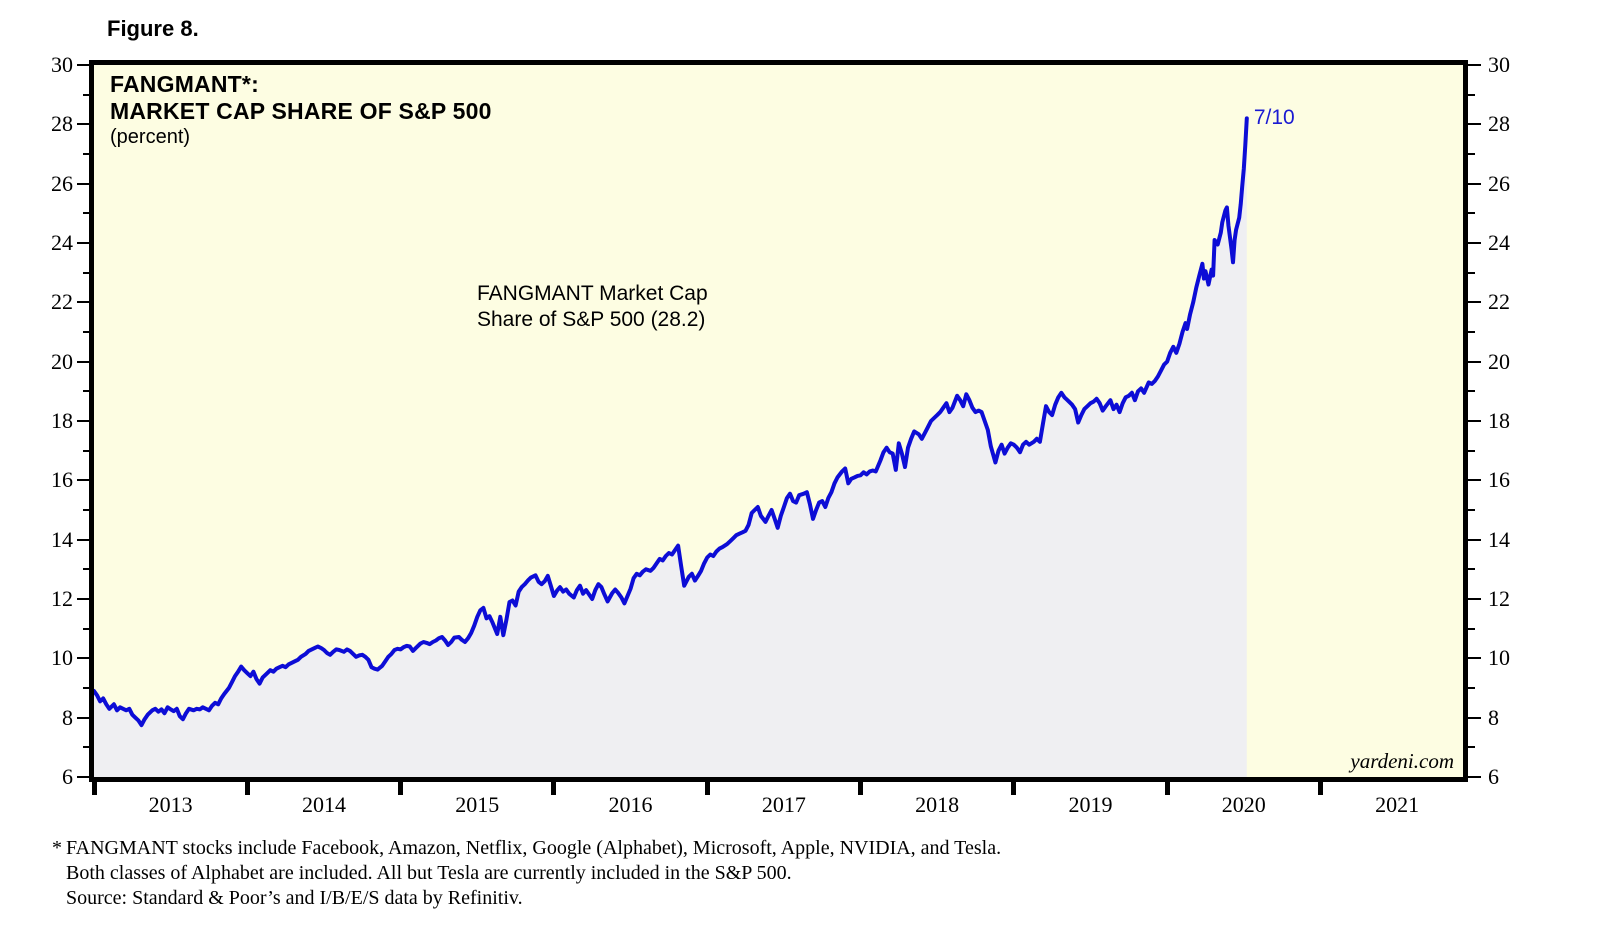  What do you see at coordinates (150, 137) in the screenshot?
I see `chart-title-units: (percent)` at bounding box center [150, 137].